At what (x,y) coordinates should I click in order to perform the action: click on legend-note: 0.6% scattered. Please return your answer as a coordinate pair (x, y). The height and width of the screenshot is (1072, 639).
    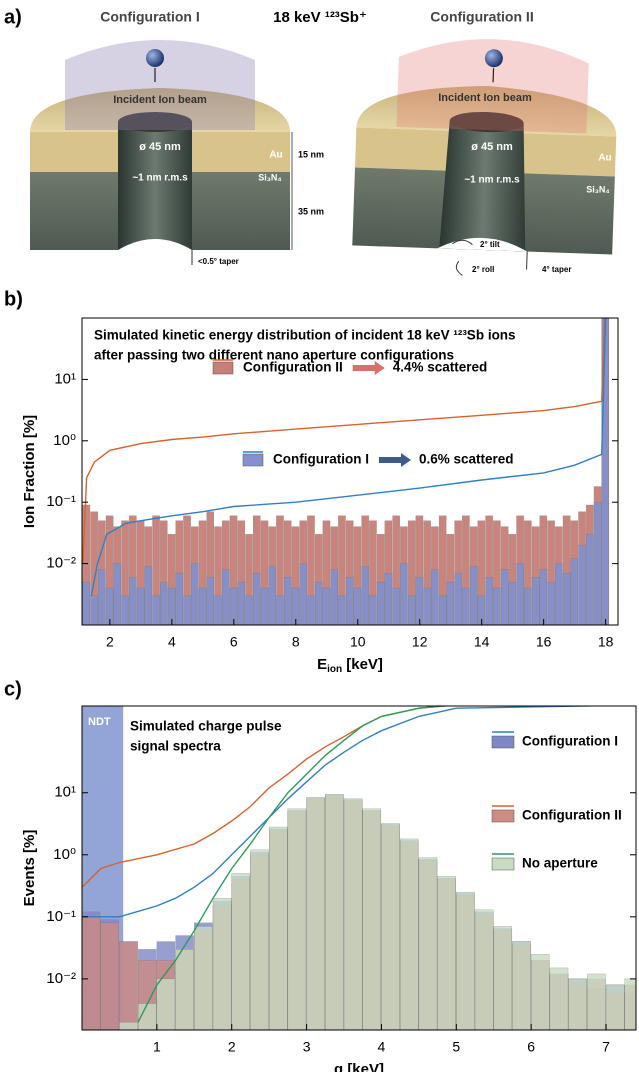
    Looking at the image, I should click on (466, 459).